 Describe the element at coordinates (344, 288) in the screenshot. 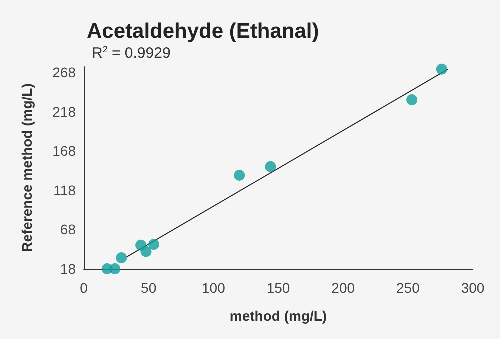

I see `x-tick-label: 200` at that location.